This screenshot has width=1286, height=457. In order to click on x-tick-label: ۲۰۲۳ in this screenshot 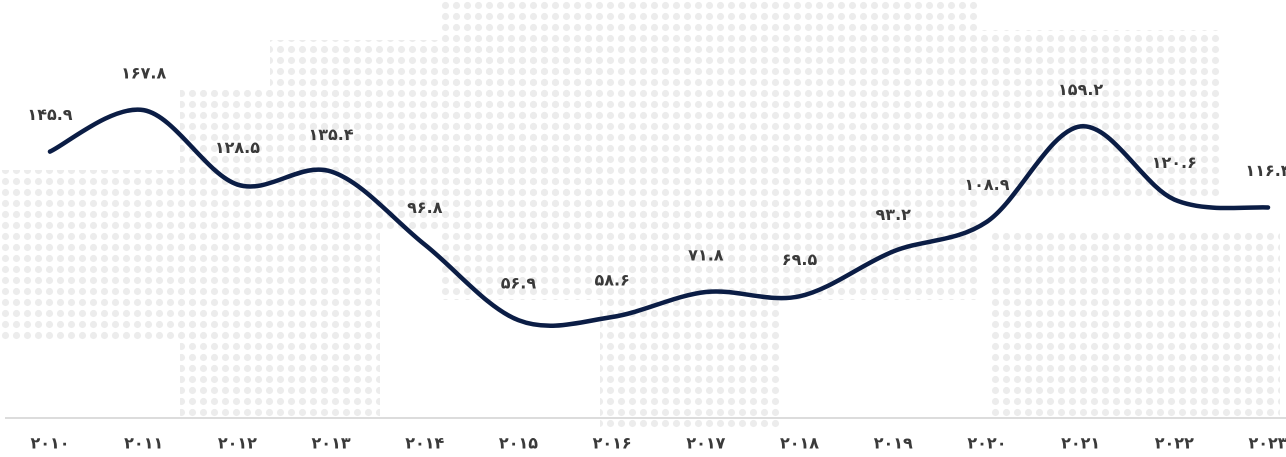, I will do `click(1267, 443)`.